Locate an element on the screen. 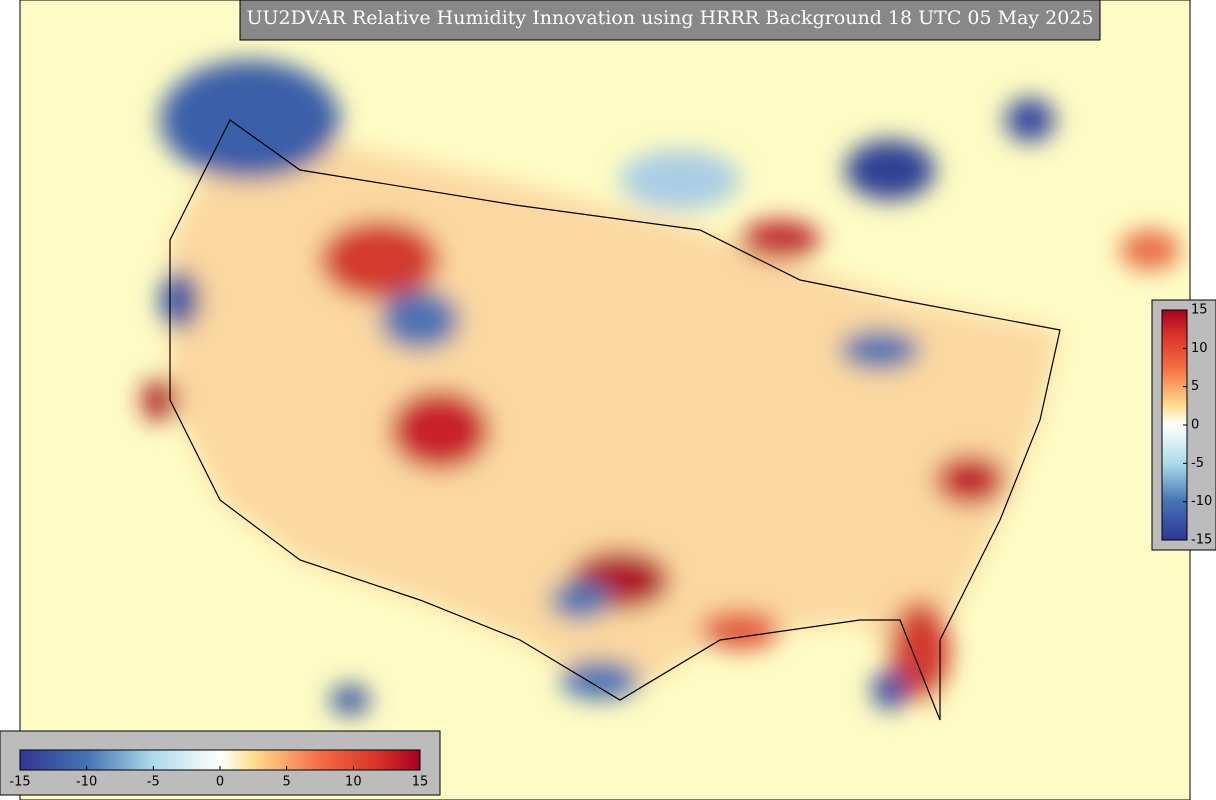 This screenshot has height=800, width=1216. title-box is located at coordinates (670, 20).